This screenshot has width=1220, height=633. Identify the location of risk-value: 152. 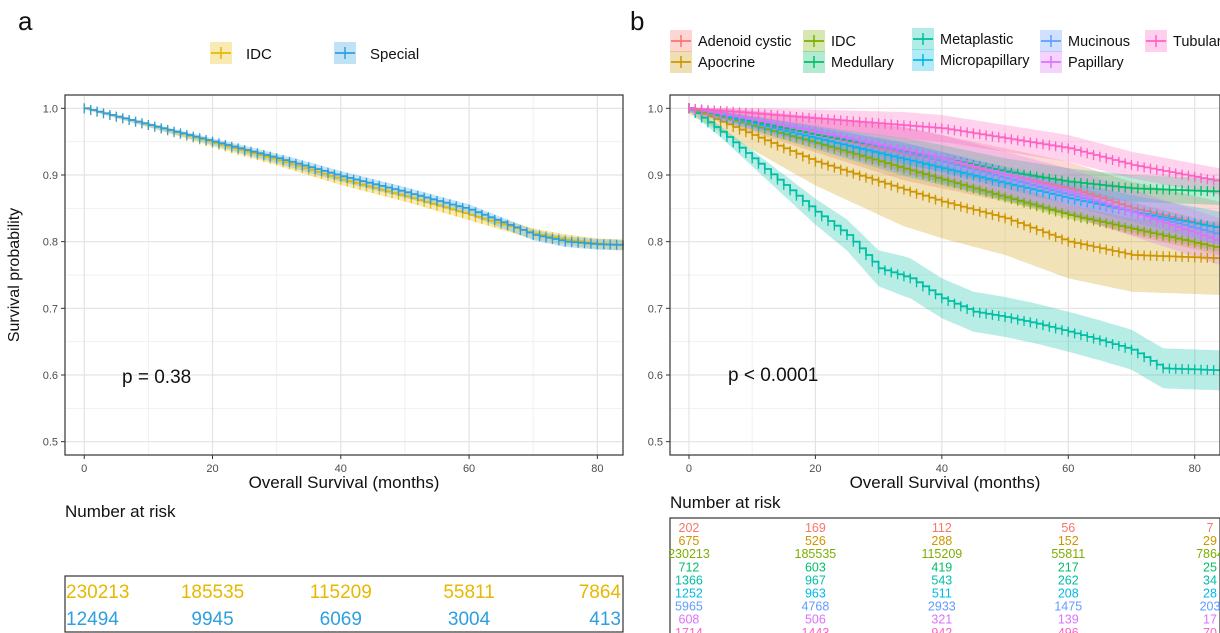
(1068, 541).